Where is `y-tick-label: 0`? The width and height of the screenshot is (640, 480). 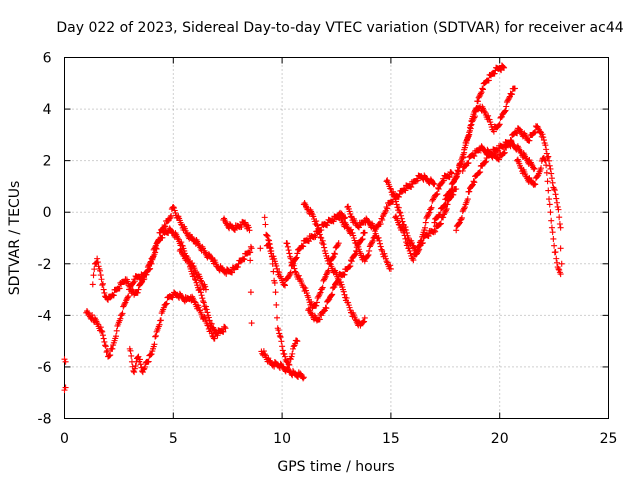
y-tick-label: 0 is located at coordinates (47, 213).